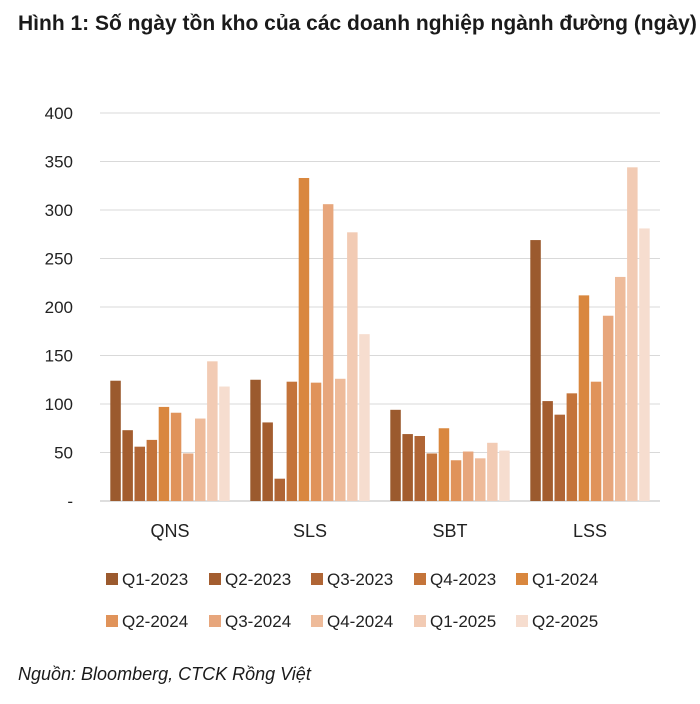 This screenshot has height=704, width=700. I want to click on legend-label: Q2-2023, so click(258, 579).